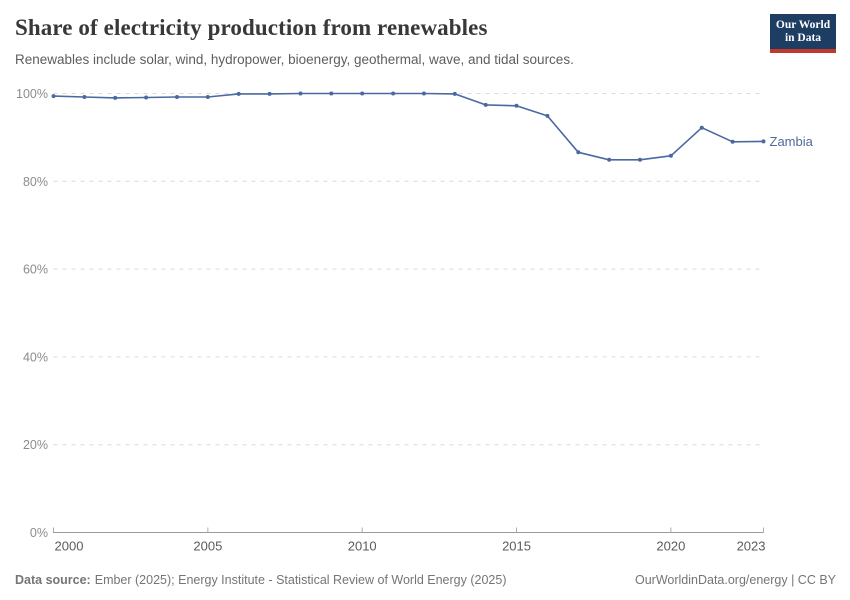 The height and width of the screenshot is (600, 850). Describe the element at coordinates (751, 546) in the screenshot. I see `x-tick-label: 2023` at that location.